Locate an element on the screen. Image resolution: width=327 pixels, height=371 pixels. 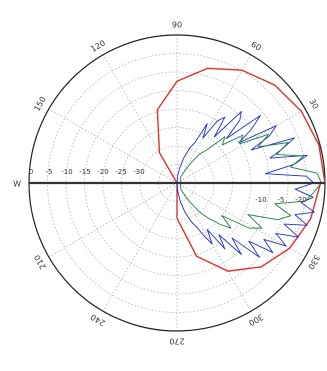
radial-tick-right-1: -5 is located at coordinates (281, 200).